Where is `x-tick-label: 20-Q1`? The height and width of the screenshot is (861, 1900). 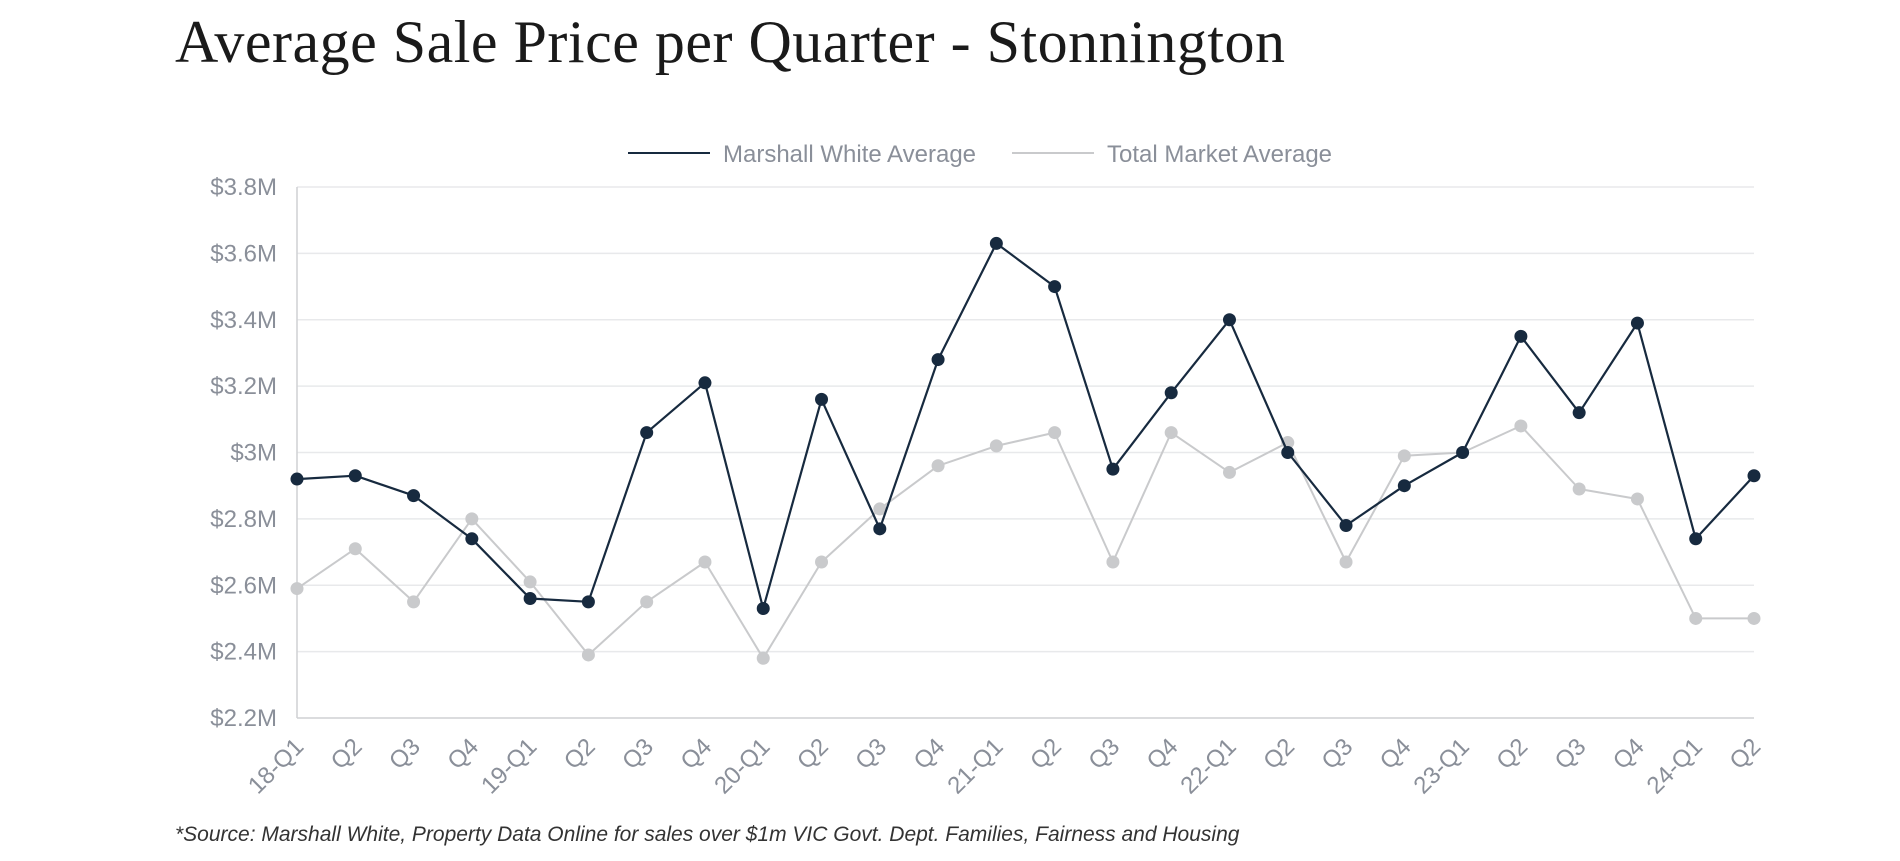
x-tick-label: 20-Q1 is located at coordinates (742, 766).